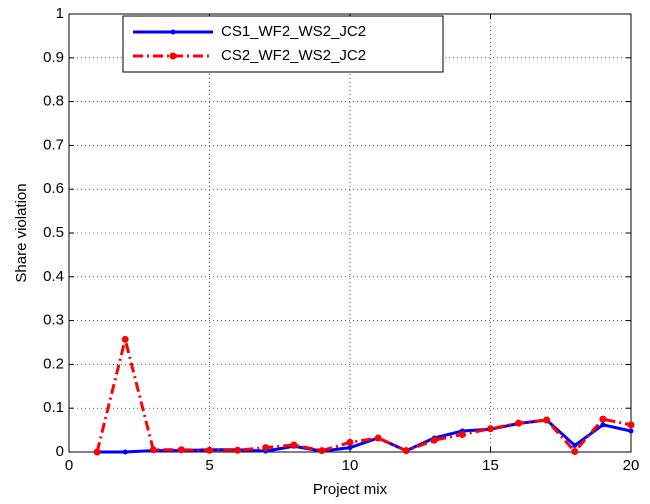 The width and height of the screenshot is (650, 504). What do you see at coordinates (293, 55) in the screenshot?
I see `legend-label: CS2_WF2_WS2_JC2` at bounding box center [293, 55].